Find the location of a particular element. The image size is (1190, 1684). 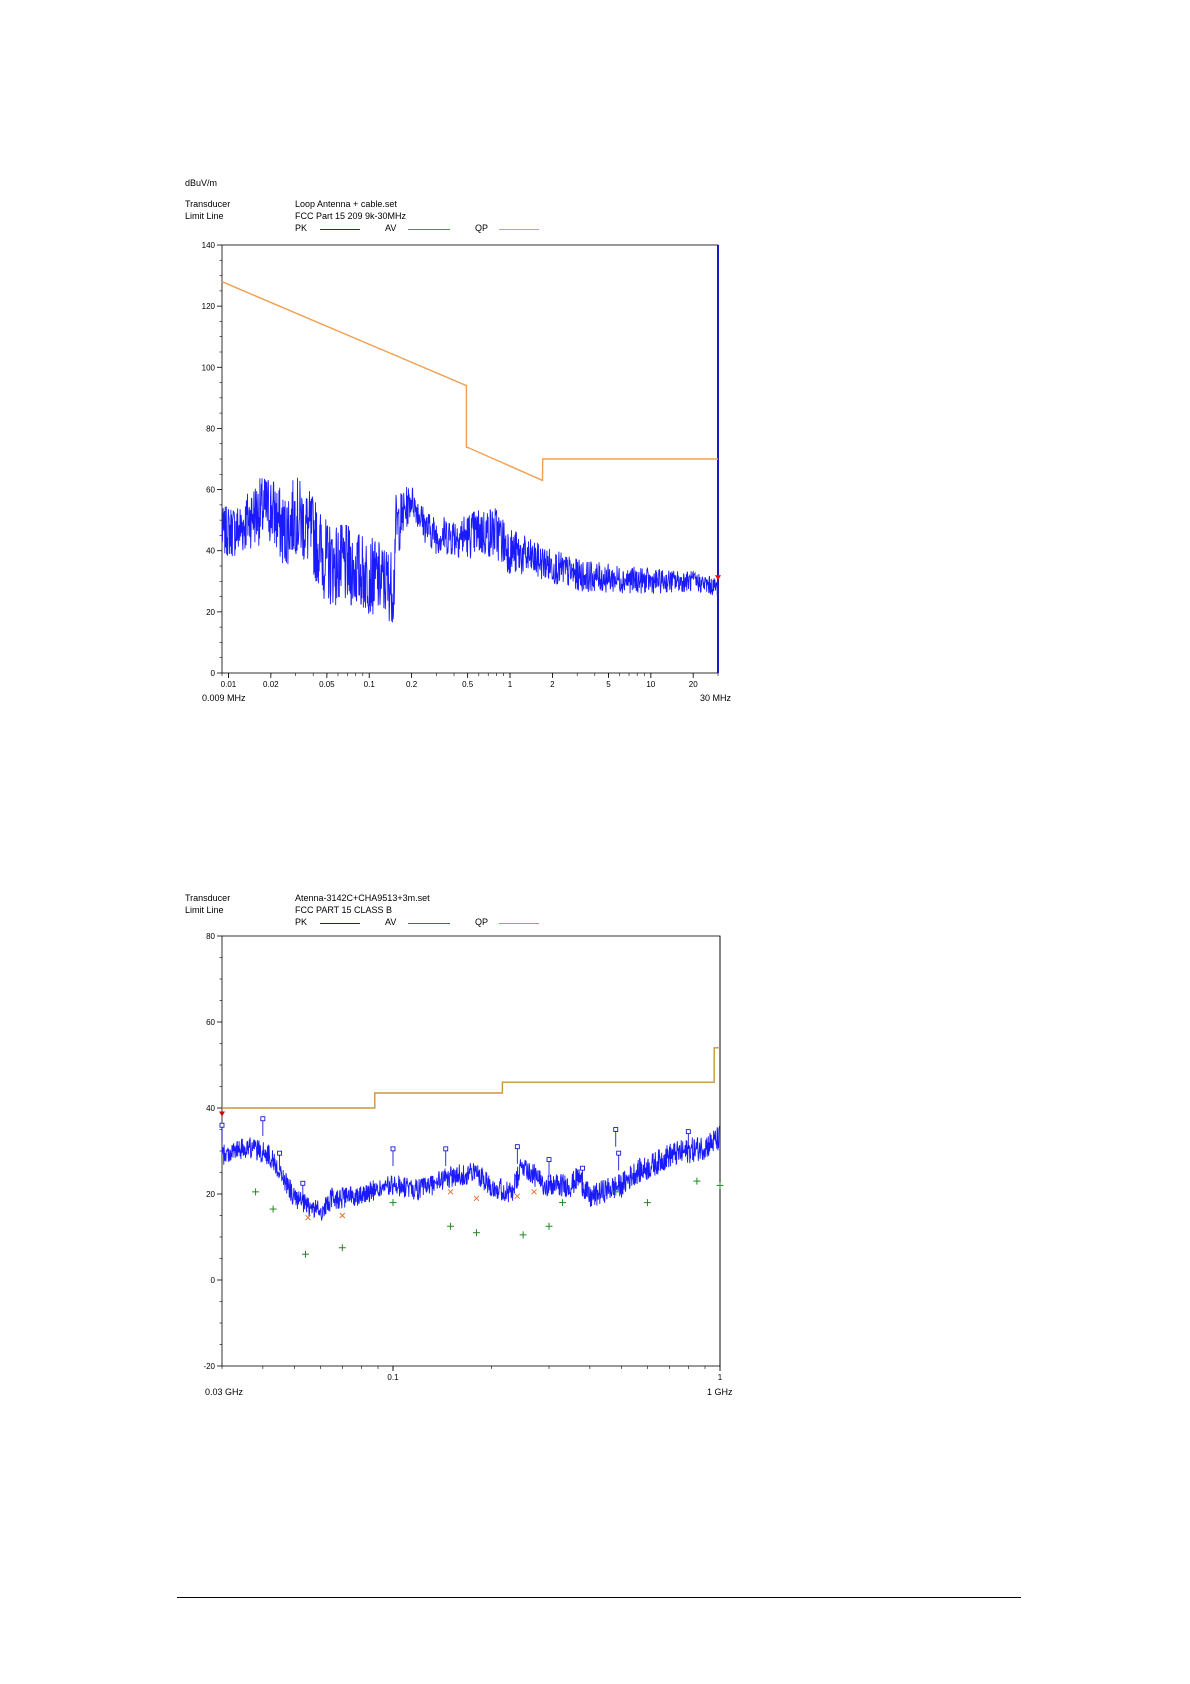

y-tick-label: 100 is located at coordinates (209, 367).